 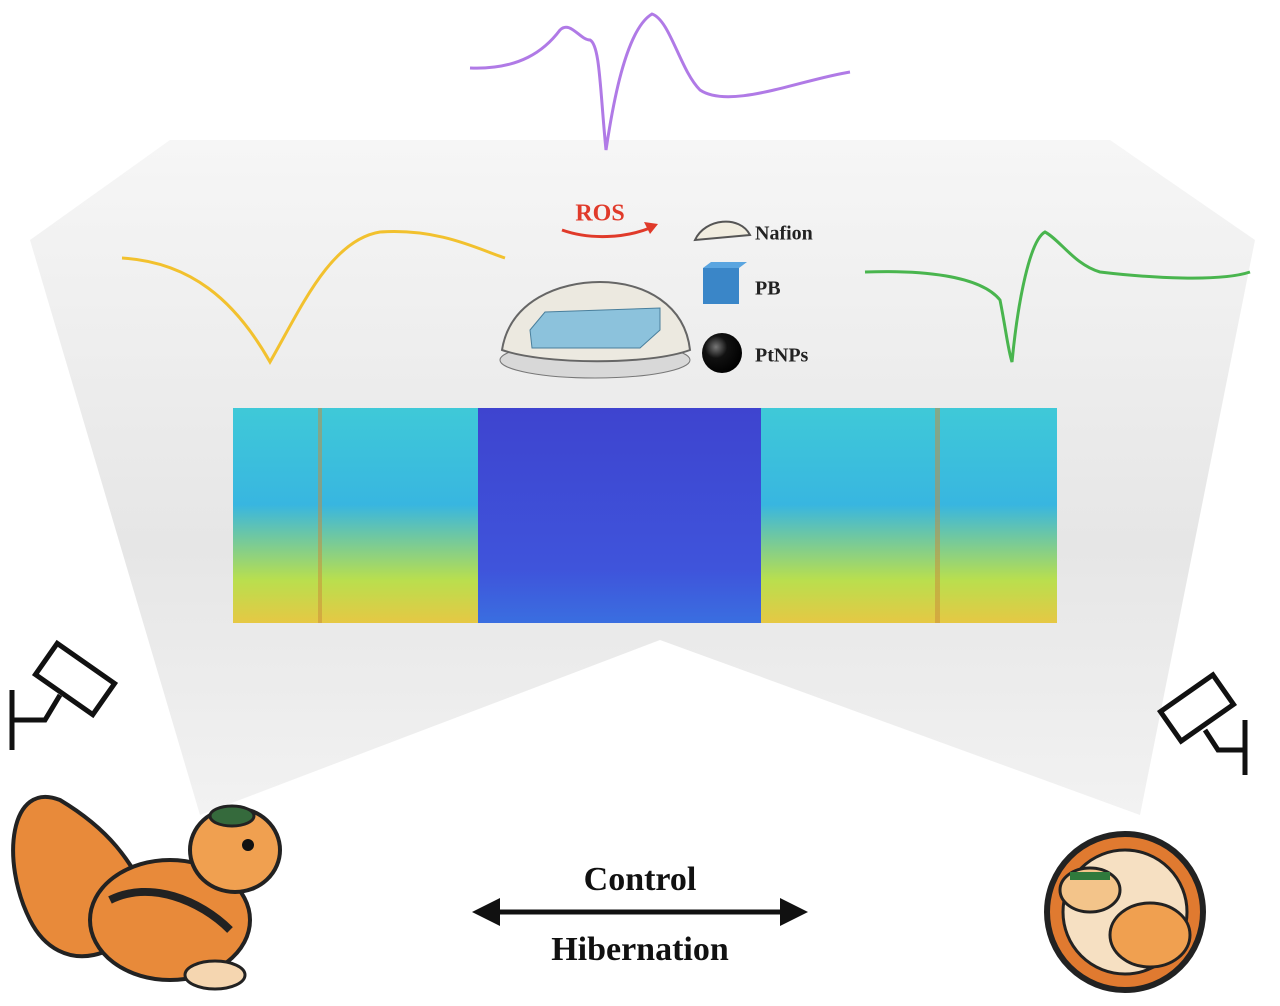 I want to click on purple-waveform, so click(x=660, y=81).